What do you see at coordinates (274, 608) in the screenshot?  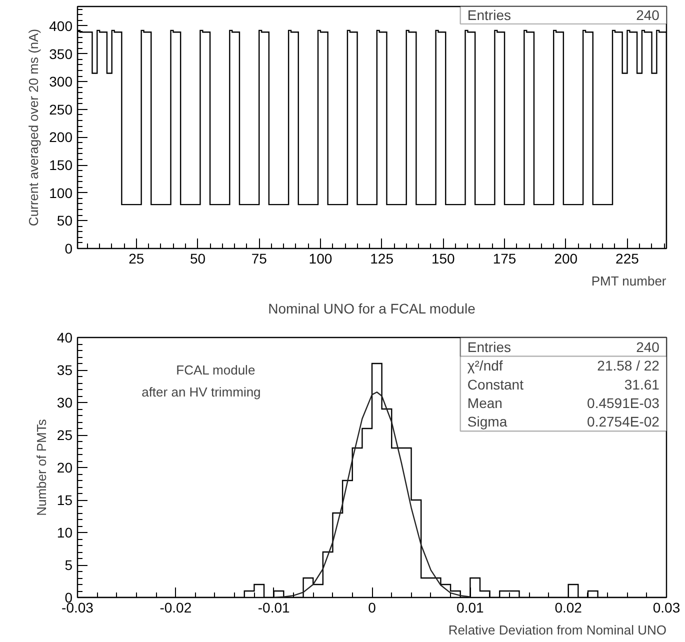 I see `x-tick-label: -0.01` at bounding box center [274, 608].